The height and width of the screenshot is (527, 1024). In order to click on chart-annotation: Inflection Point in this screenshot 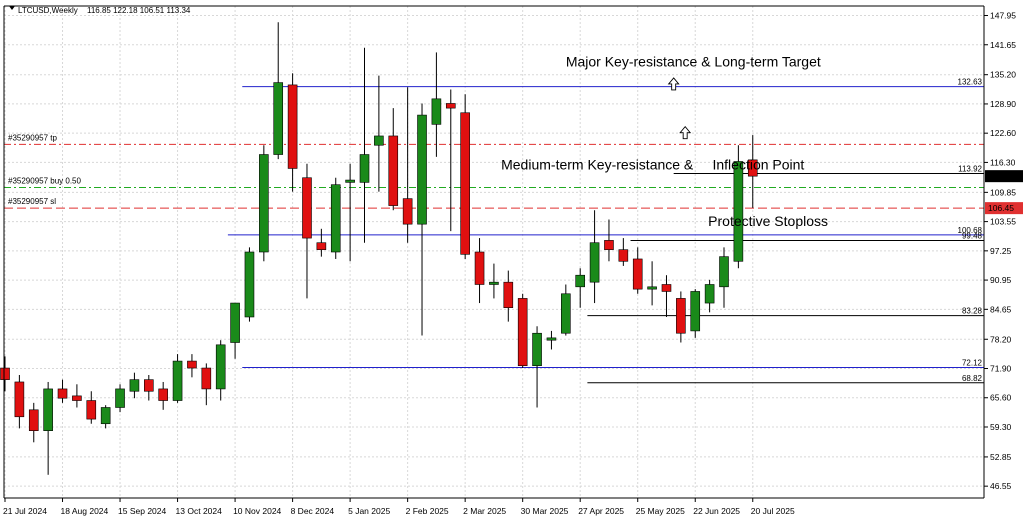, I will do `click(758, 164)`.